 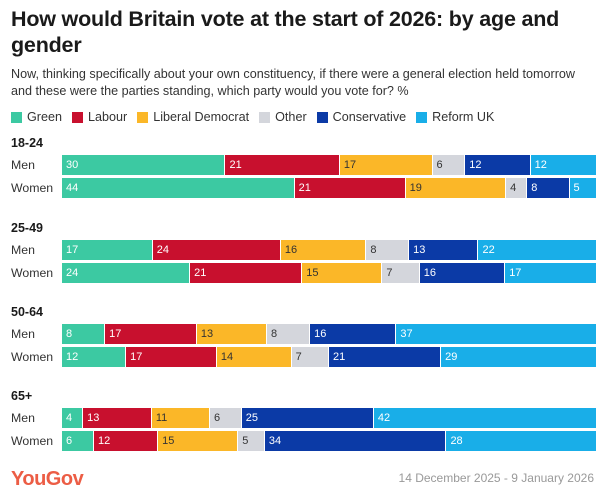 I want to click on bar-segment-conservative: 21, so click(x=385, y=357).